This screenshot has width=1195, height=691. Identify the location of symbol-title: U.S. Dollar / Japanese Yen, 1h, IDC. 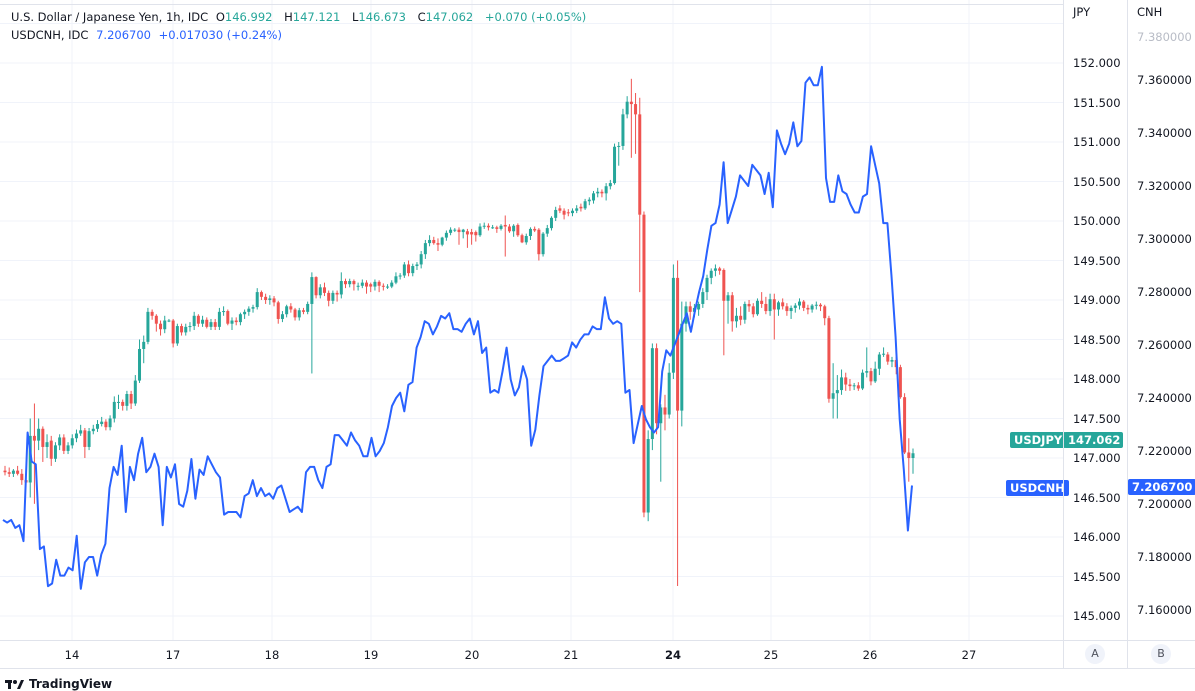
(110, 17).